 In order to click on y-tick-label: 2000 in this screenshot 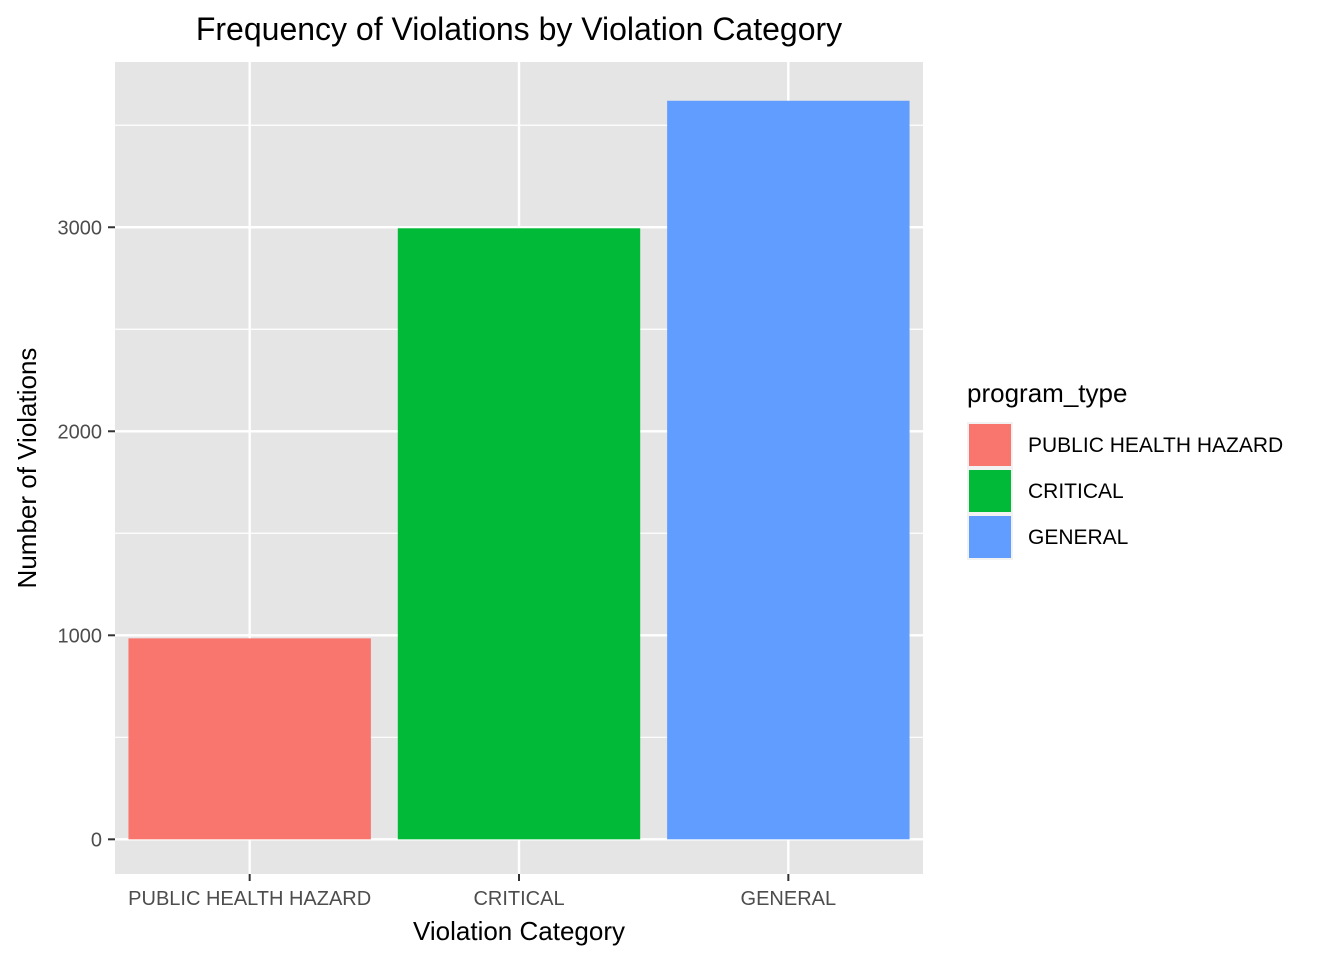, I will do `click(80, 432)`.